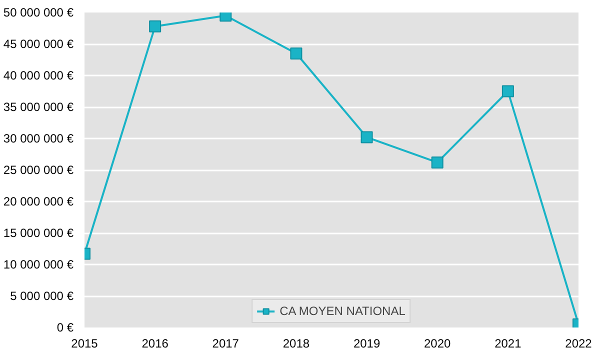 This screenshot has width=600, height=350. What do you see at coordinates (38, 139) in the screenshot?
I see `y-tick-label: 30 000 000 €` at bounding box center [38, 139].